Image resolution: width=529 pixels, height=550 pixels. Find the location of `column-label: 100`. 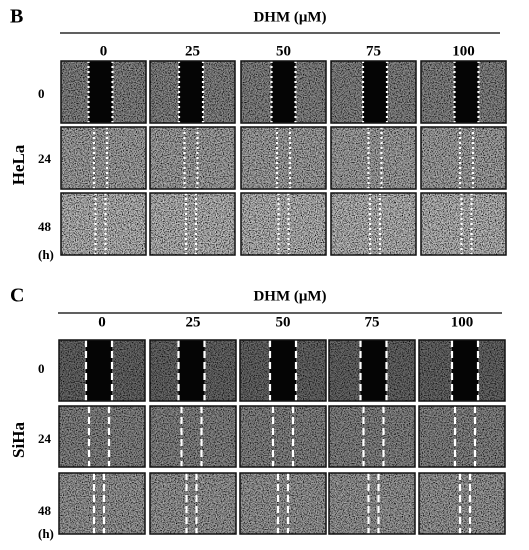

column-label: 100 is located at coordinates (462, 322).